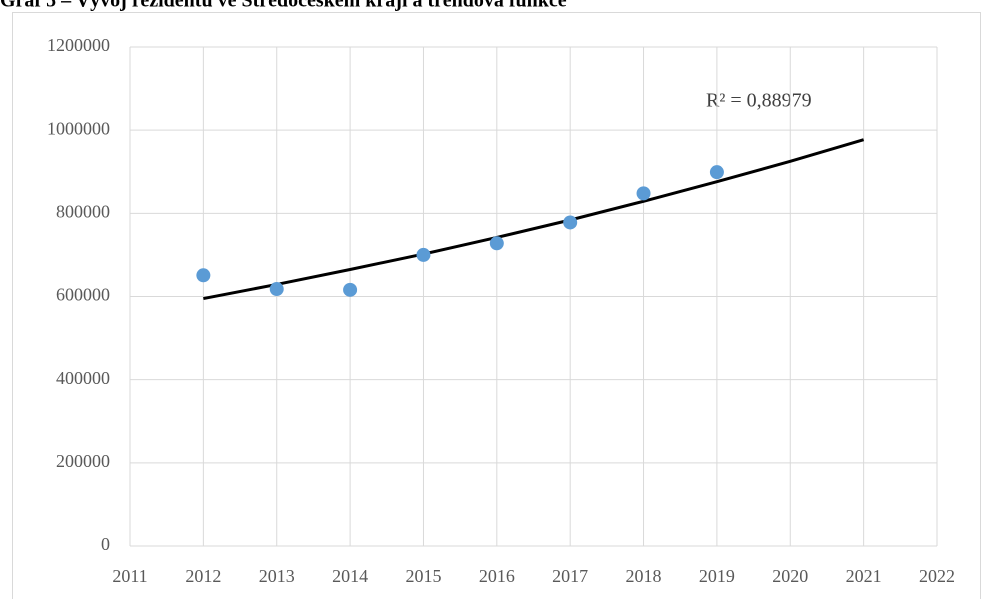  What do you see at coordinates (644, 576) in the screenshot?
I see `x-tick-label: 2018` at bounding box center [644, 576].